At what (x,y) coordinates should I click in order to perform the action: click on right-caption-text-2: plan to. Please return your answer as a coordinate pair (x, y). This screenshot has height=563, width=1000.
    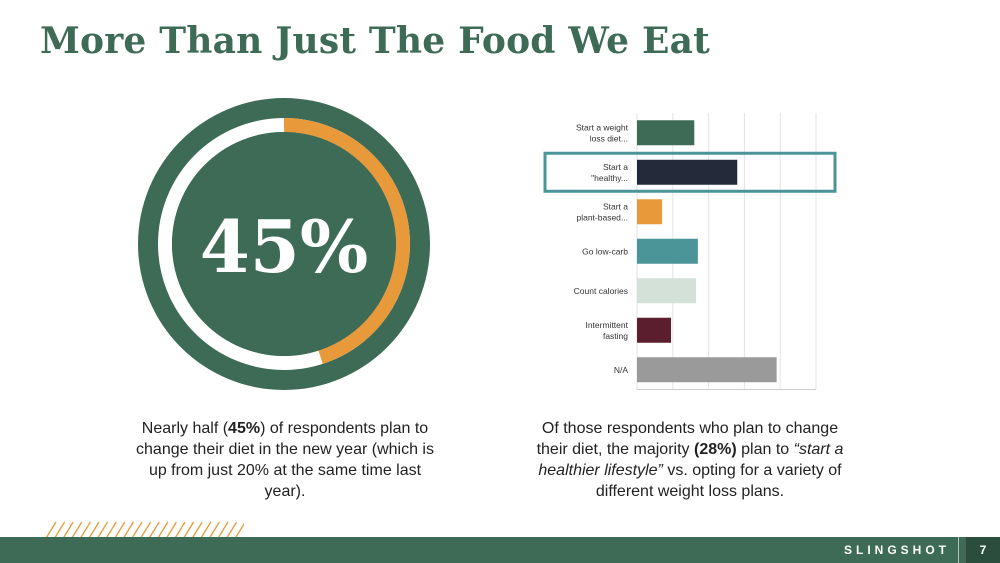
    Looking at the image, I should click on (765, 449).